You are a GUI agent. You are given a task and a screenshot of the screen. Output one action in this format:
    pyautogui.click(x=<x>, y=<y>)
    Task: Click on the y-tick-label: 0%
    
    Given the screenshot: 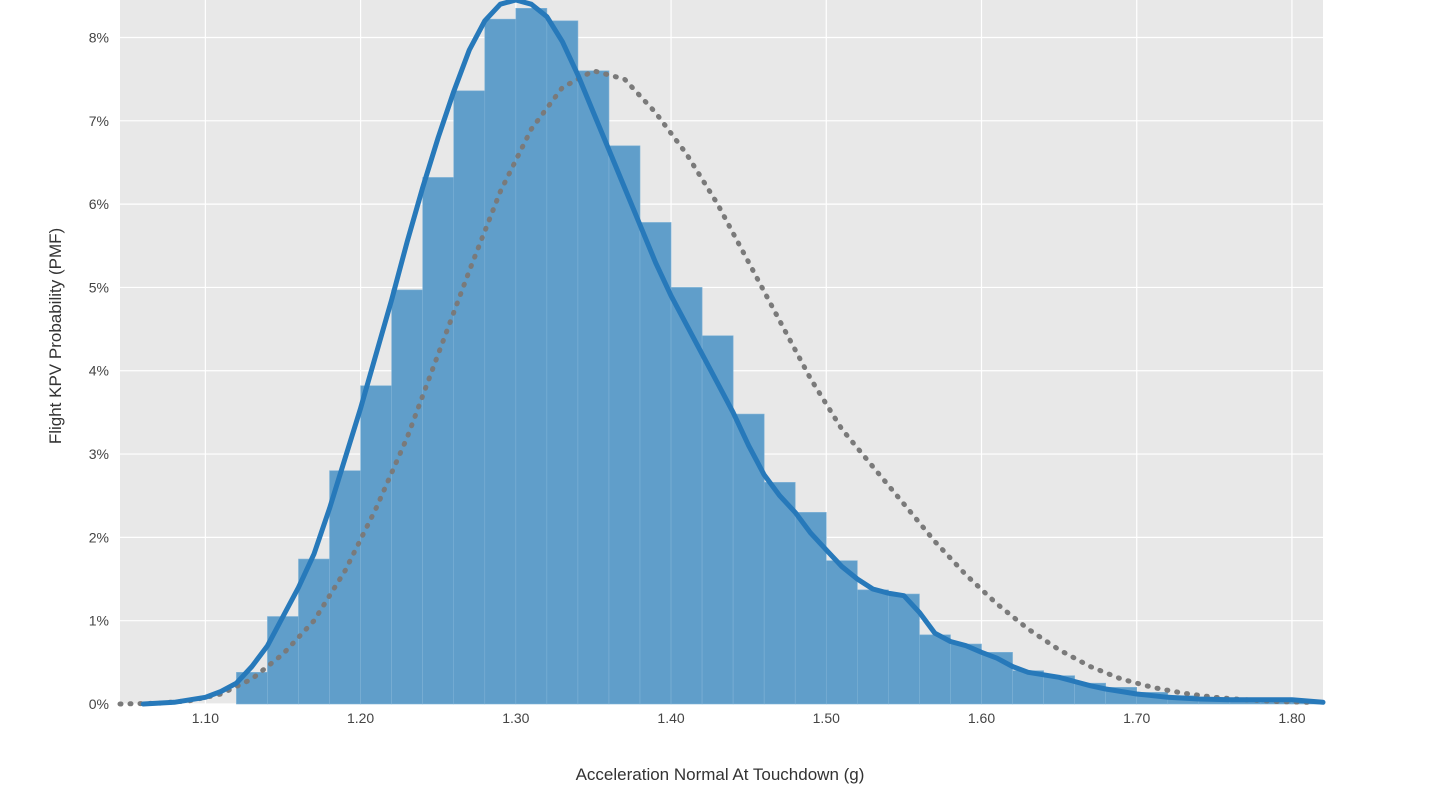 What is the action you would take?
    pyautogui.click(x=99, y=704)
    